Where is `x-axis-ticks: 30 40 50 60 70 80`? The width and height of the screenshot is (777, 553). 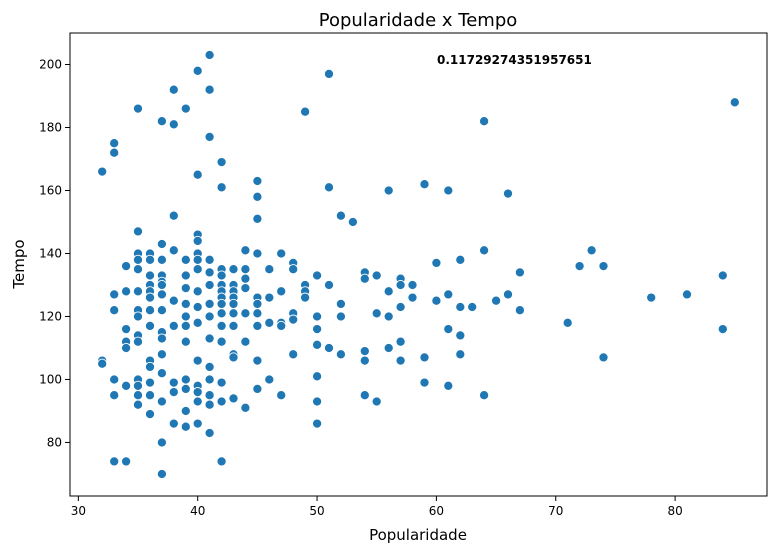
x-axis-ticks: 30 40 50 60 70 80 is located at coordinates (377, 507).